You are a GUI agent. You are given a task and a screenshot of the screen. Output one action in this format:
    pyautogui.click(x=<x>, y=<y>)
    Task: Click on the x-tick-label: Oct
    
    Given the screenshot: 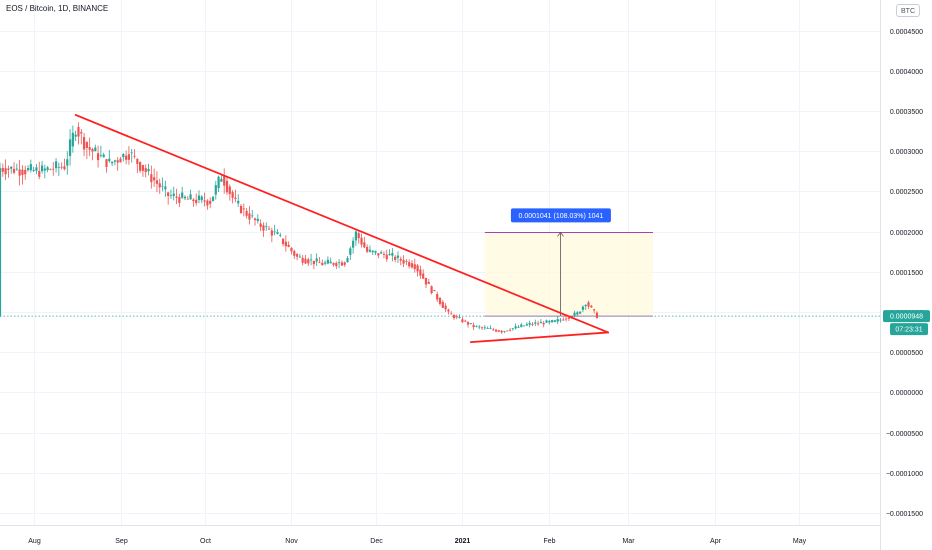 What is the action you would take?
    pyautogui.click(x=205, y=541)
    